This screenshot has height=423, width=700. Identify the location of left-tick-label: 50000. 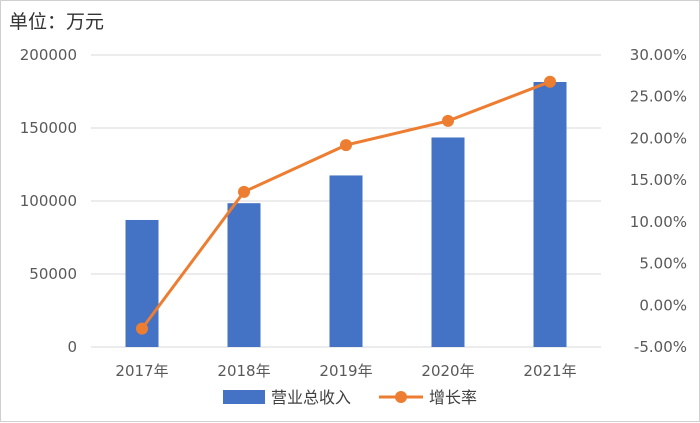
(53, 274).